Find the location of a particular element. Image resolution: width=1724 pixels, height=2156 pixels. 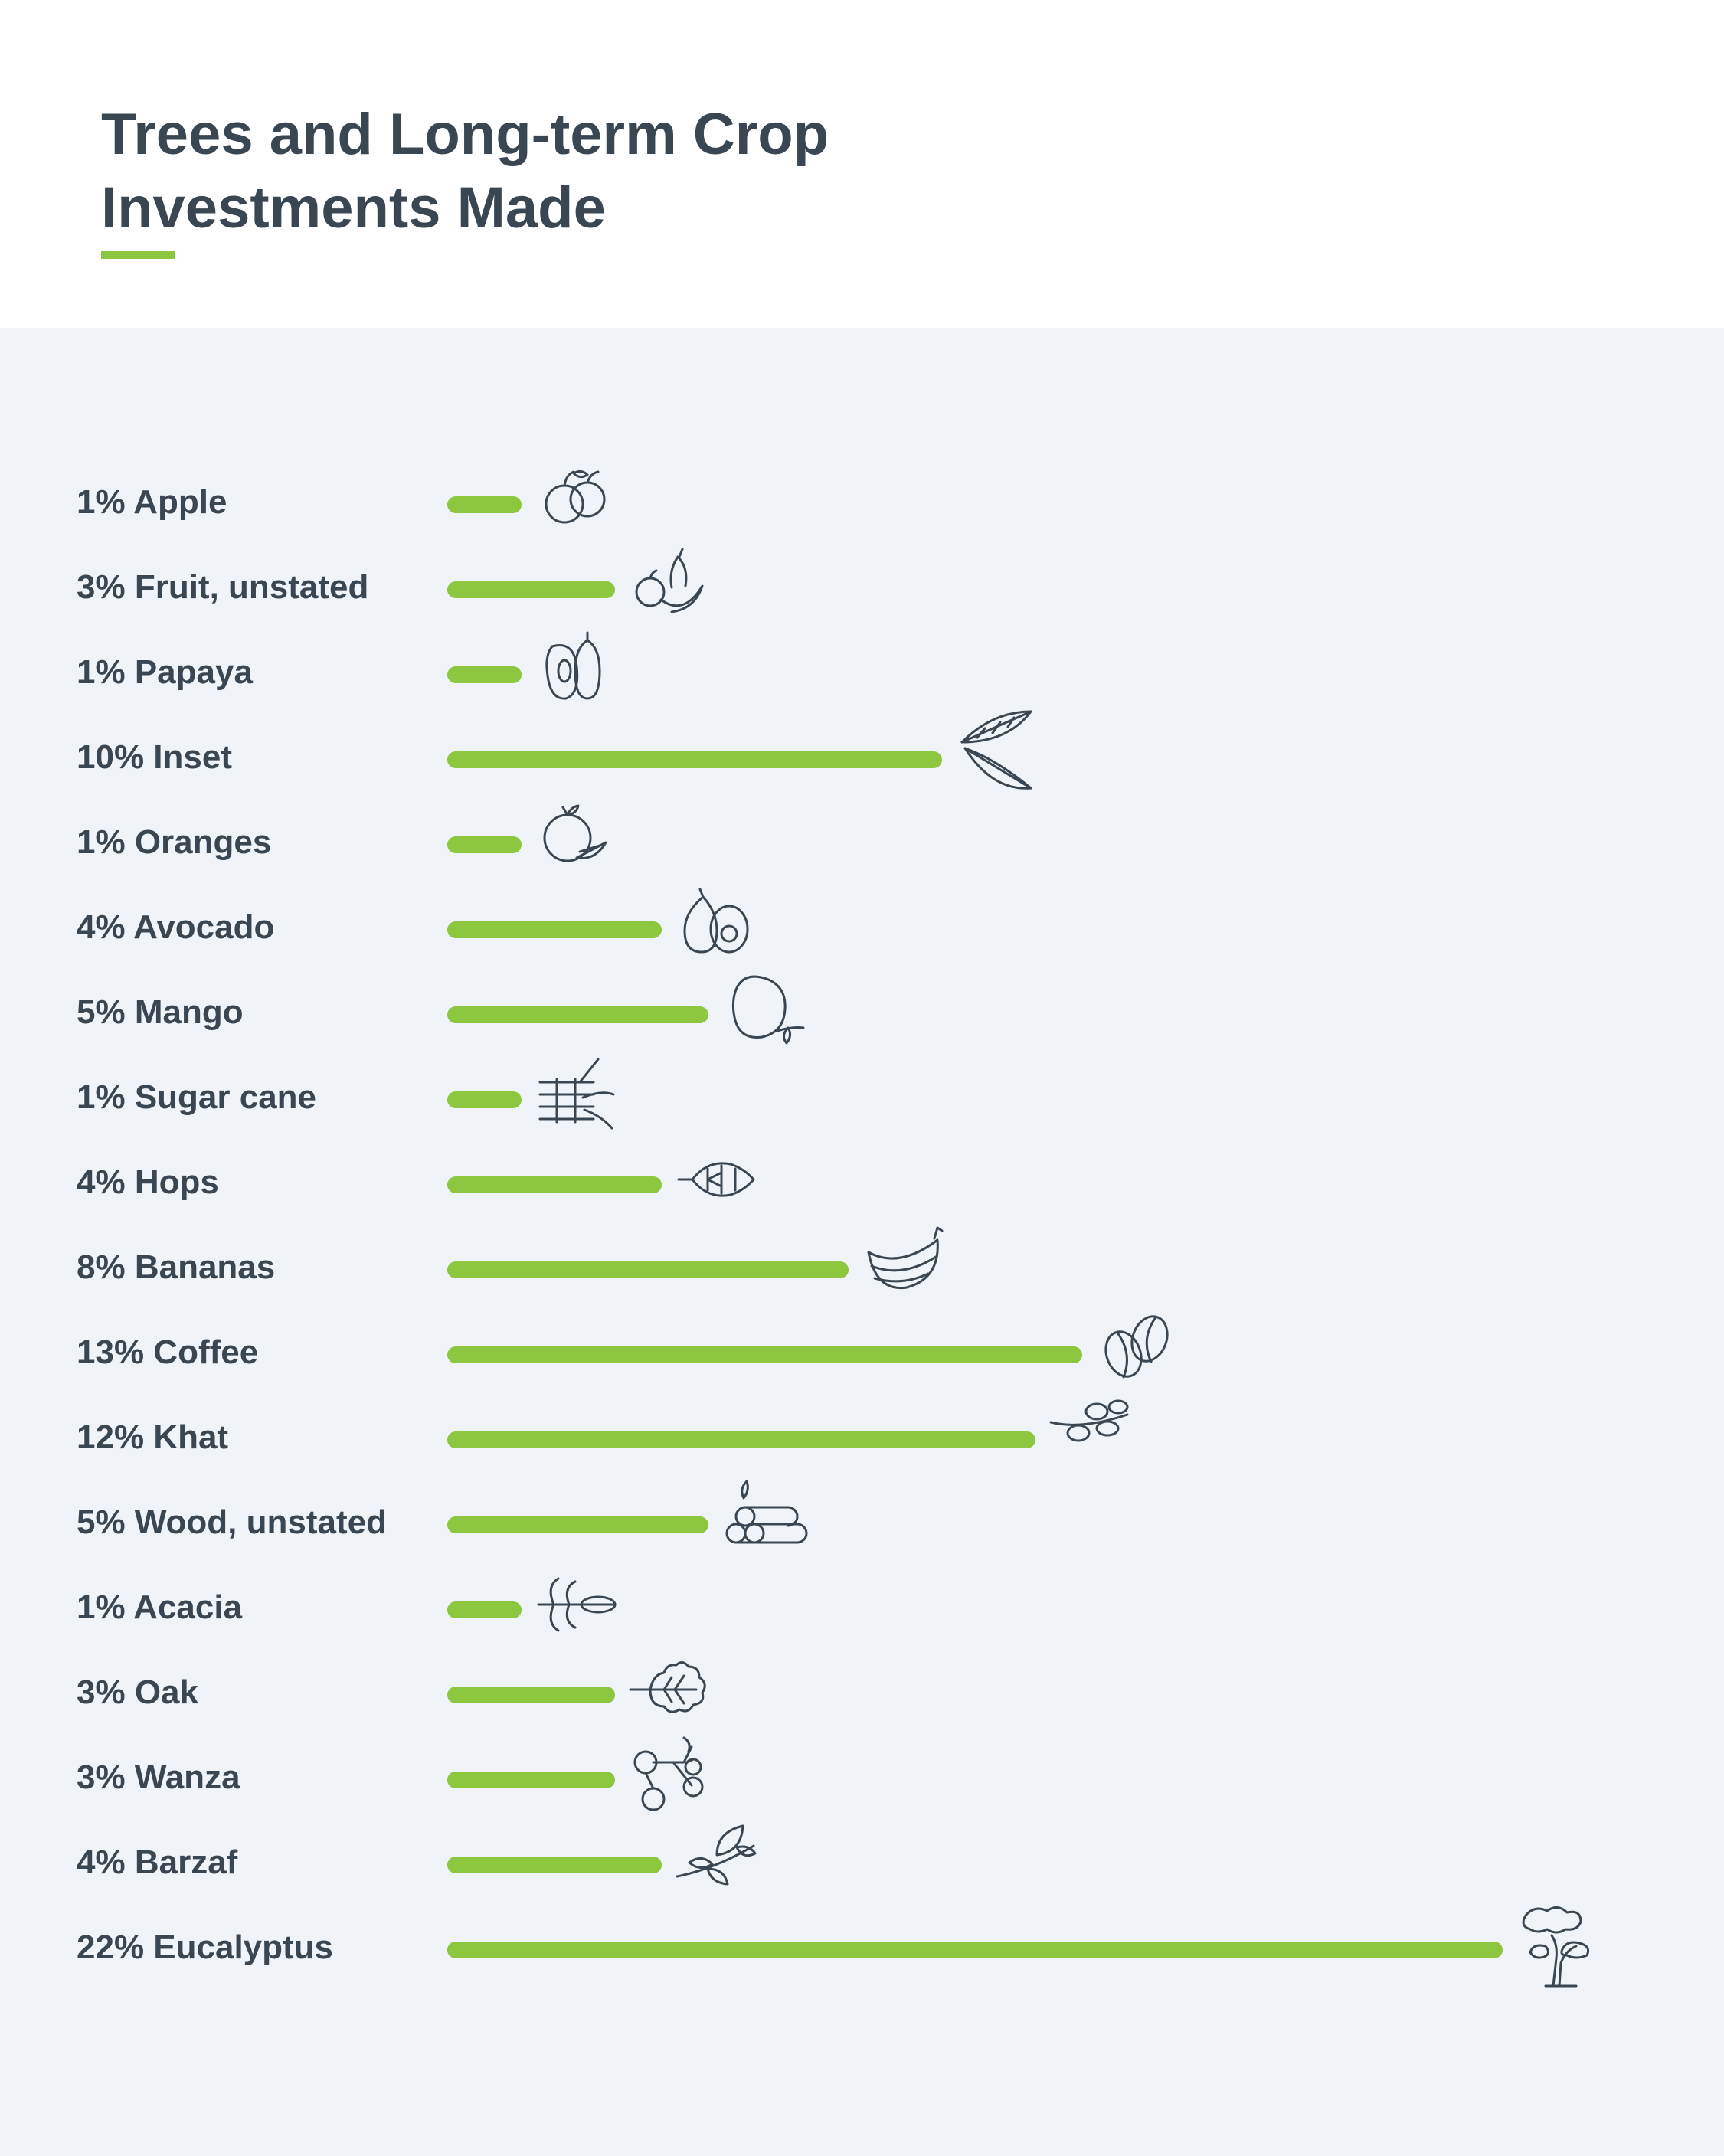

bar-label: 3% Fruit, unstated is located at coordinates (223, 587).